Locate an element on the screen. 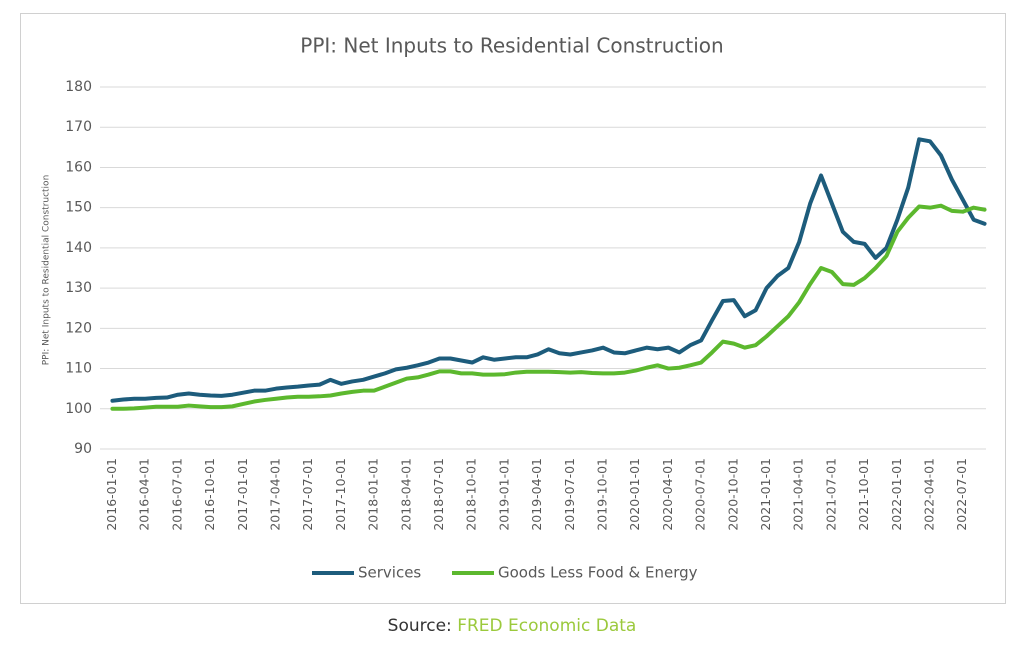 The image size is (1023, 645). y-tick-label: 160 is located at coordinates (78, 167).